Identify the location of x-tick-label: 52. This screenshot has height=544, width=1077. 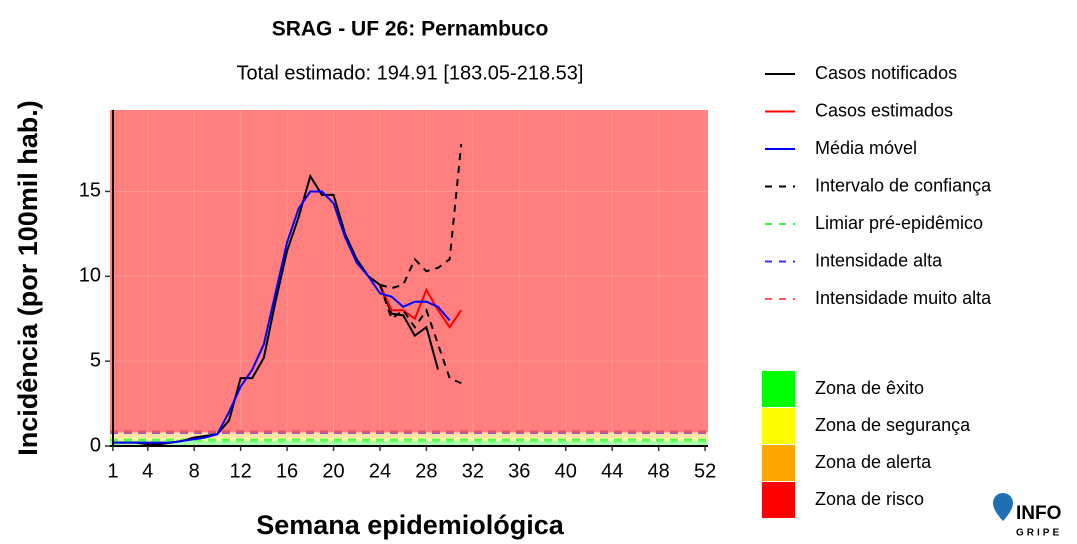
(705, 471).